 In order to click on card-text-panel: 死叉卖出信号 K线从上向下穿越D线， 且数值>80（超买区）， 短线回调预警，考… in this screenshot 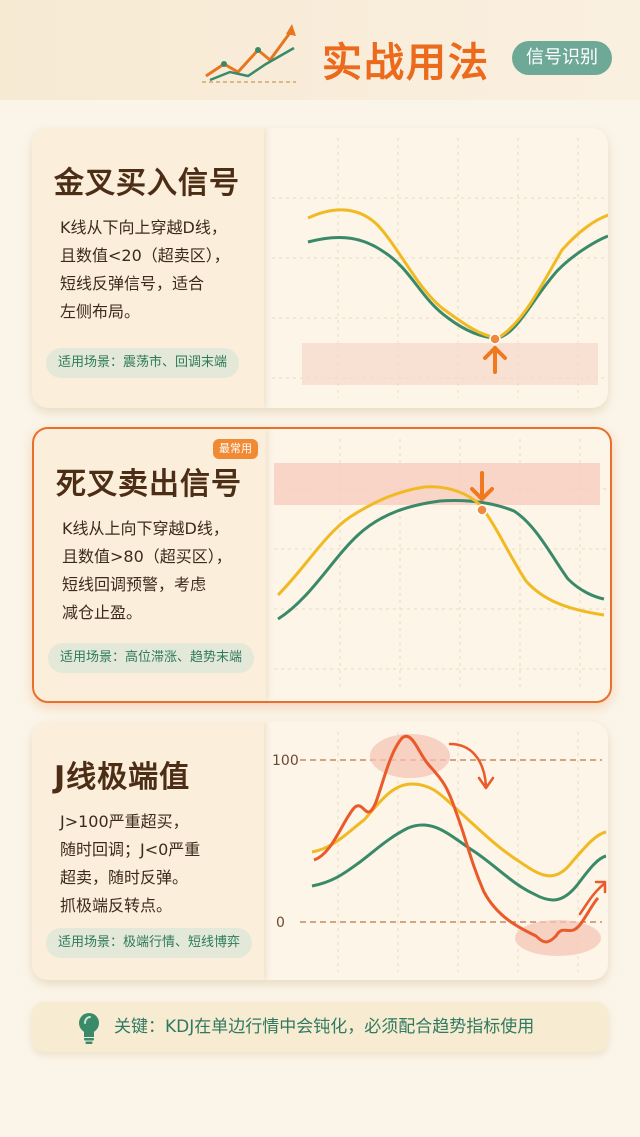, I will do `click(150, 565)`.